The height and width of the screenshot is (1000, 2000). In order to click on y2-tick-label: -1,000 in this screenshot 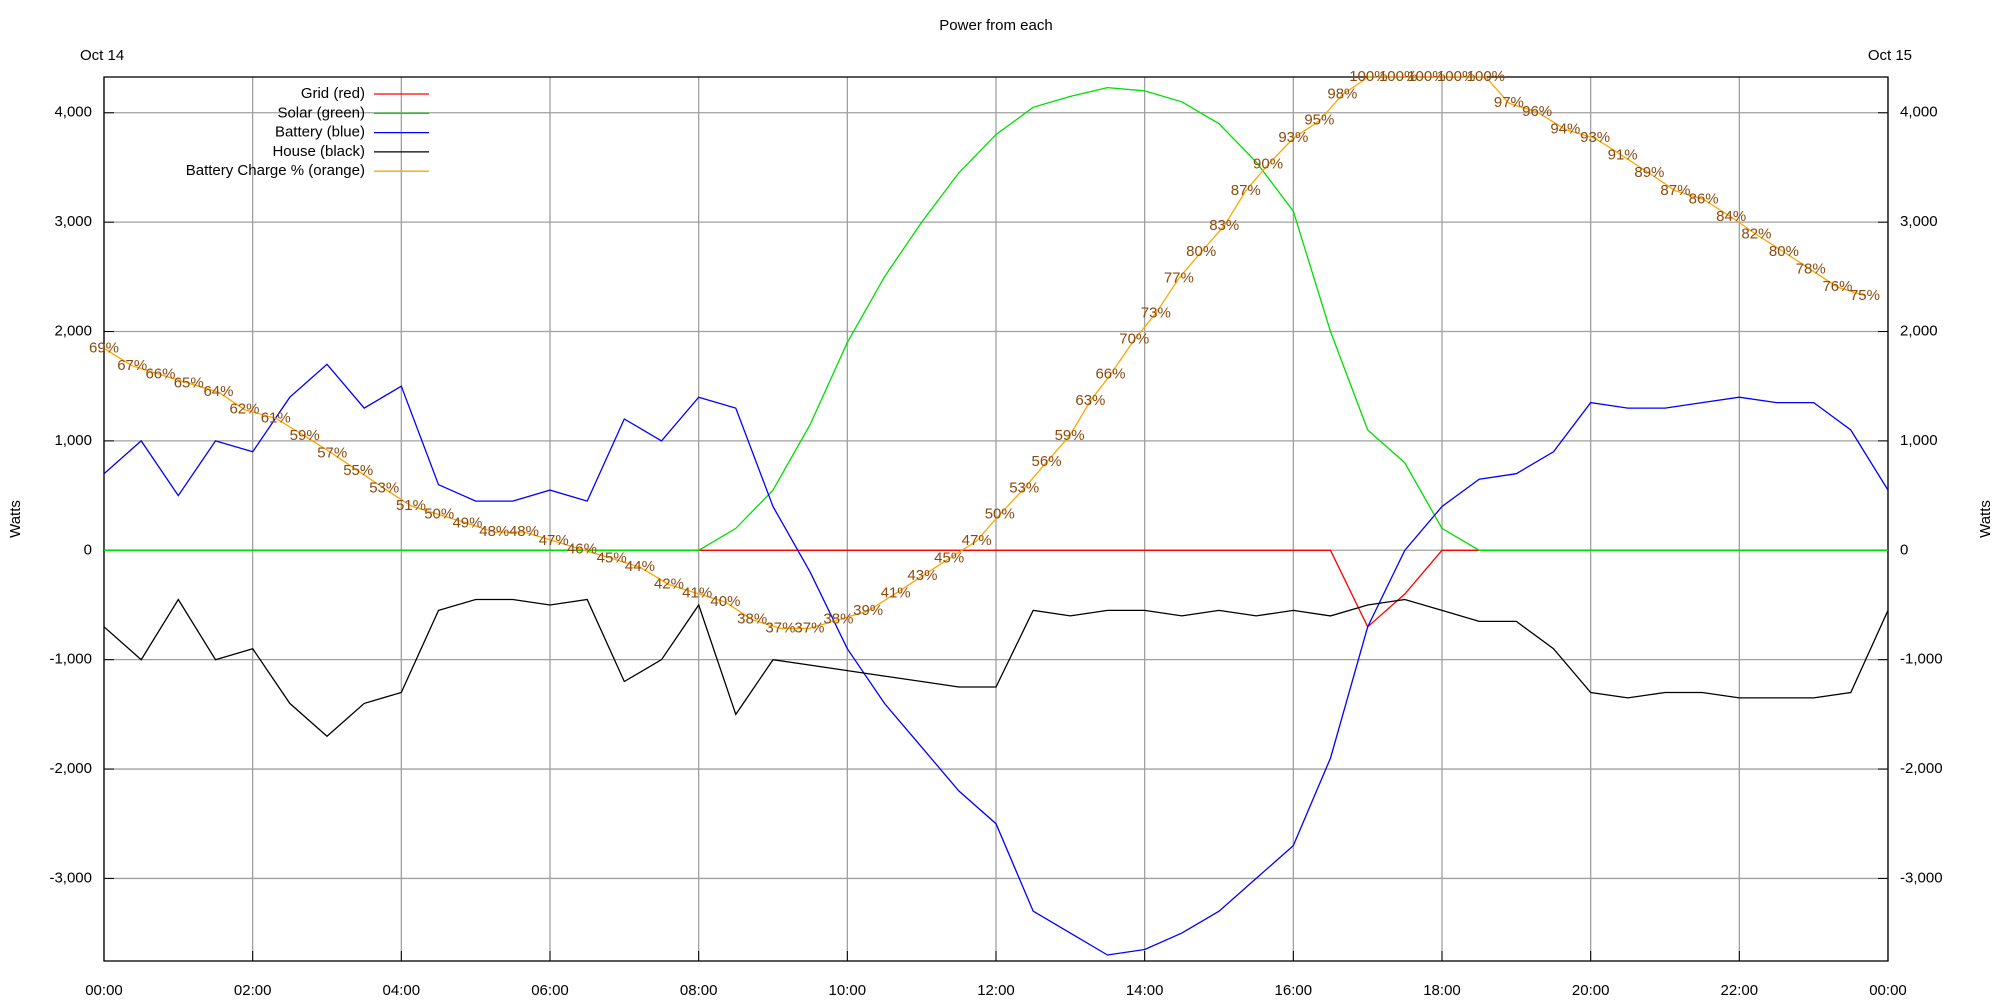, I will do `click(1921, 659)`.